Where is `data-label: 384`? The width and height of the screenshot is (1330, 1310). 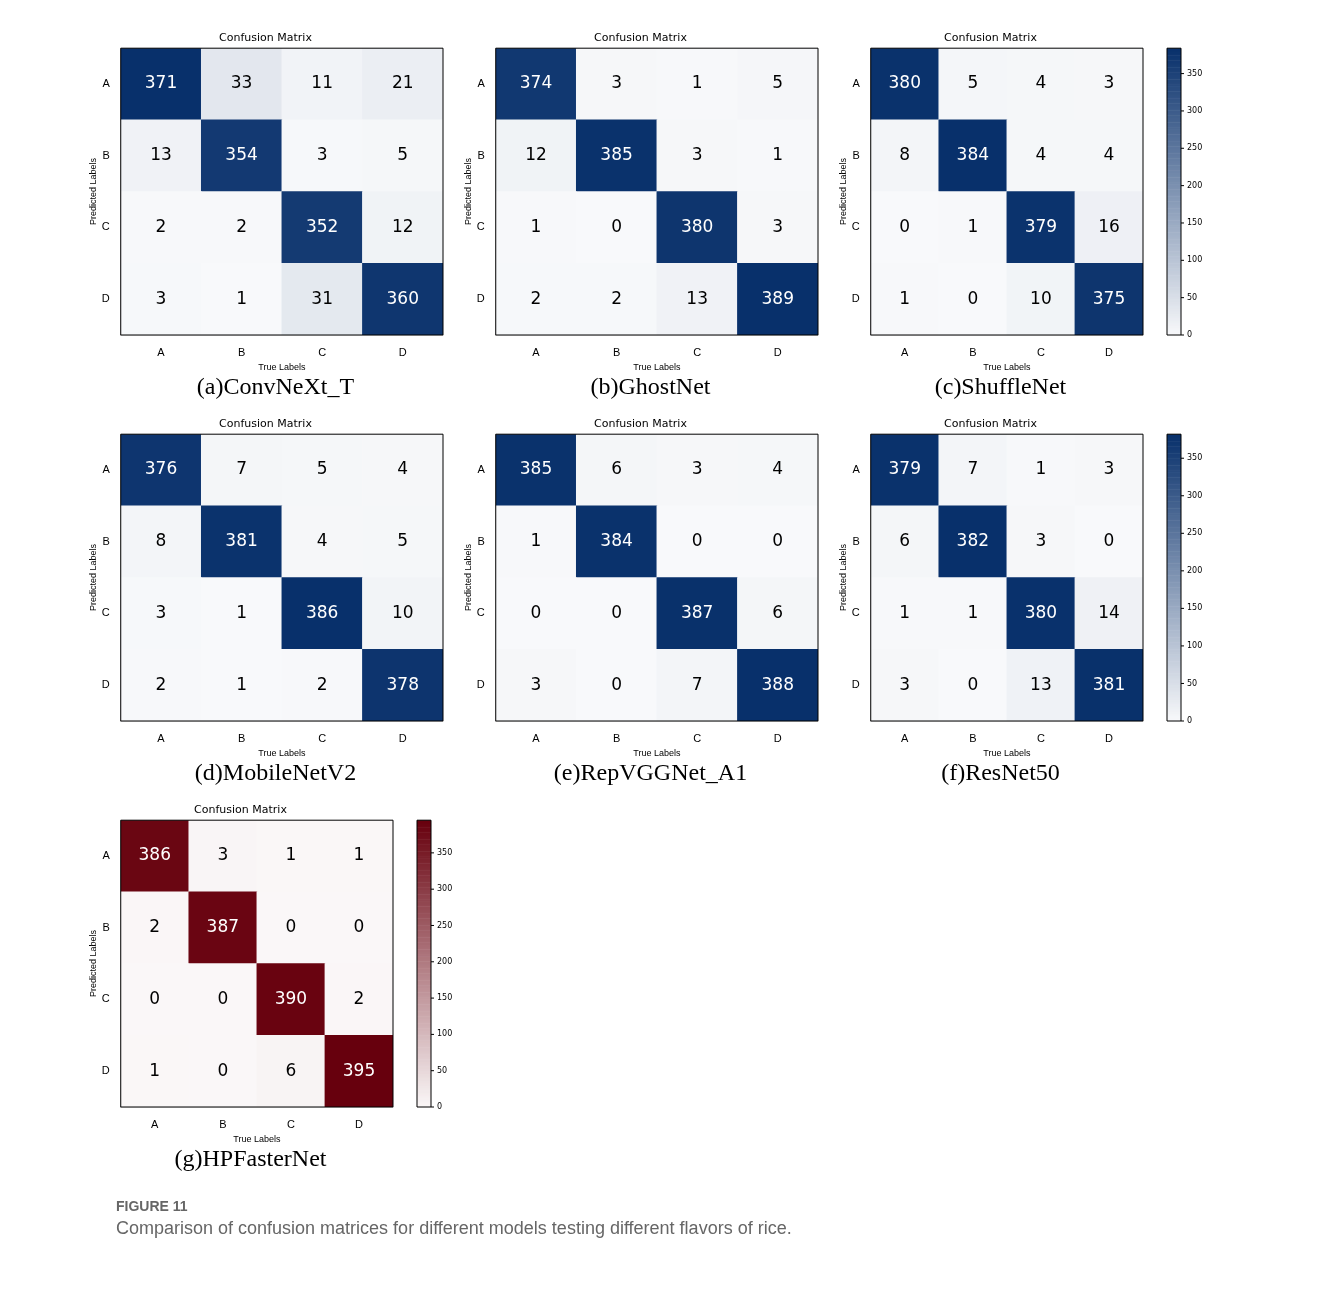 data-label: 384 is located at coordinates (616, 540).